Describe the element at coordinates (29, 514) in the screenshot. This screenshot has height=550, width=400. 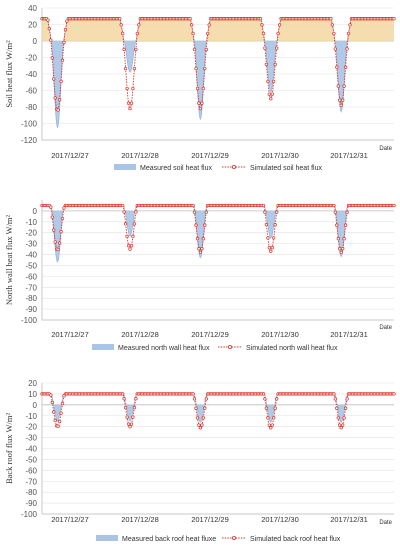
I see `y-tick-label: -100` at that location.